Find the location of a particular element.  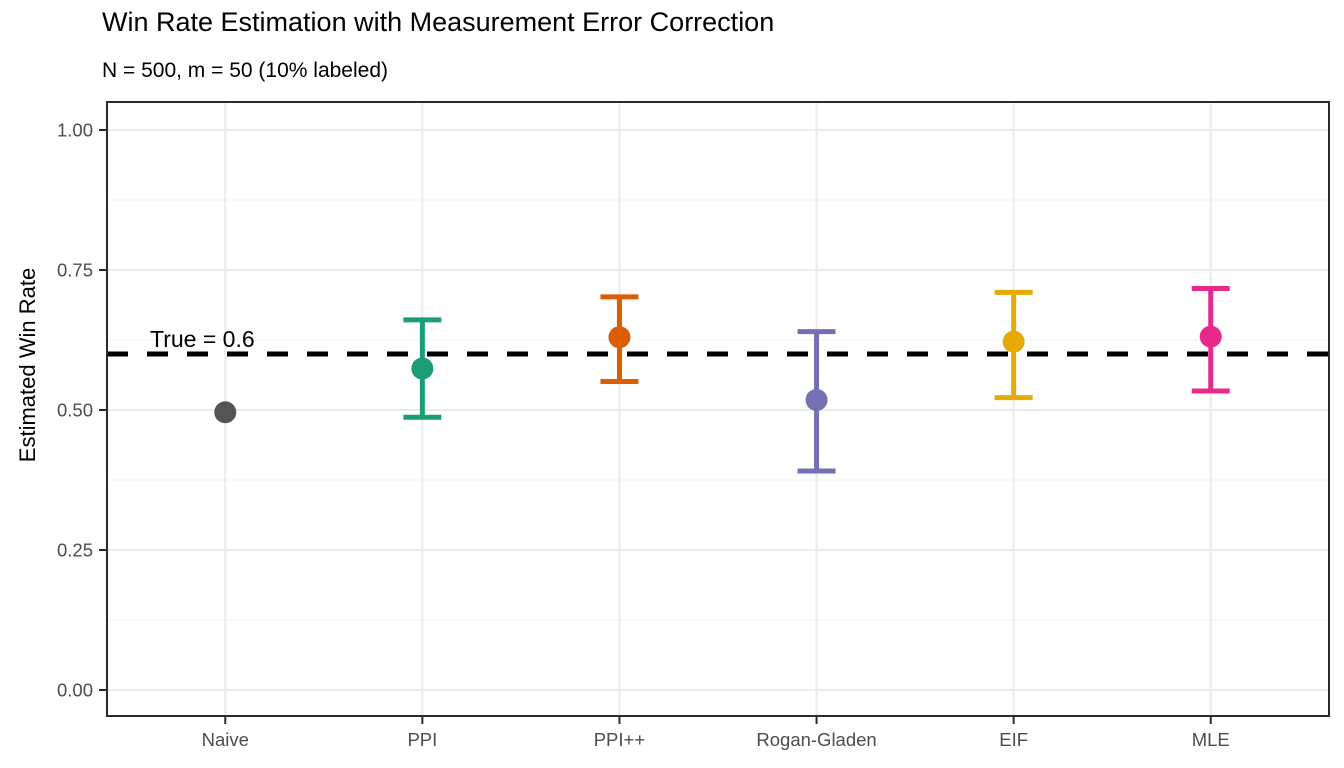

y-tick-label: 0.50 is located at coordinates (75, 410).